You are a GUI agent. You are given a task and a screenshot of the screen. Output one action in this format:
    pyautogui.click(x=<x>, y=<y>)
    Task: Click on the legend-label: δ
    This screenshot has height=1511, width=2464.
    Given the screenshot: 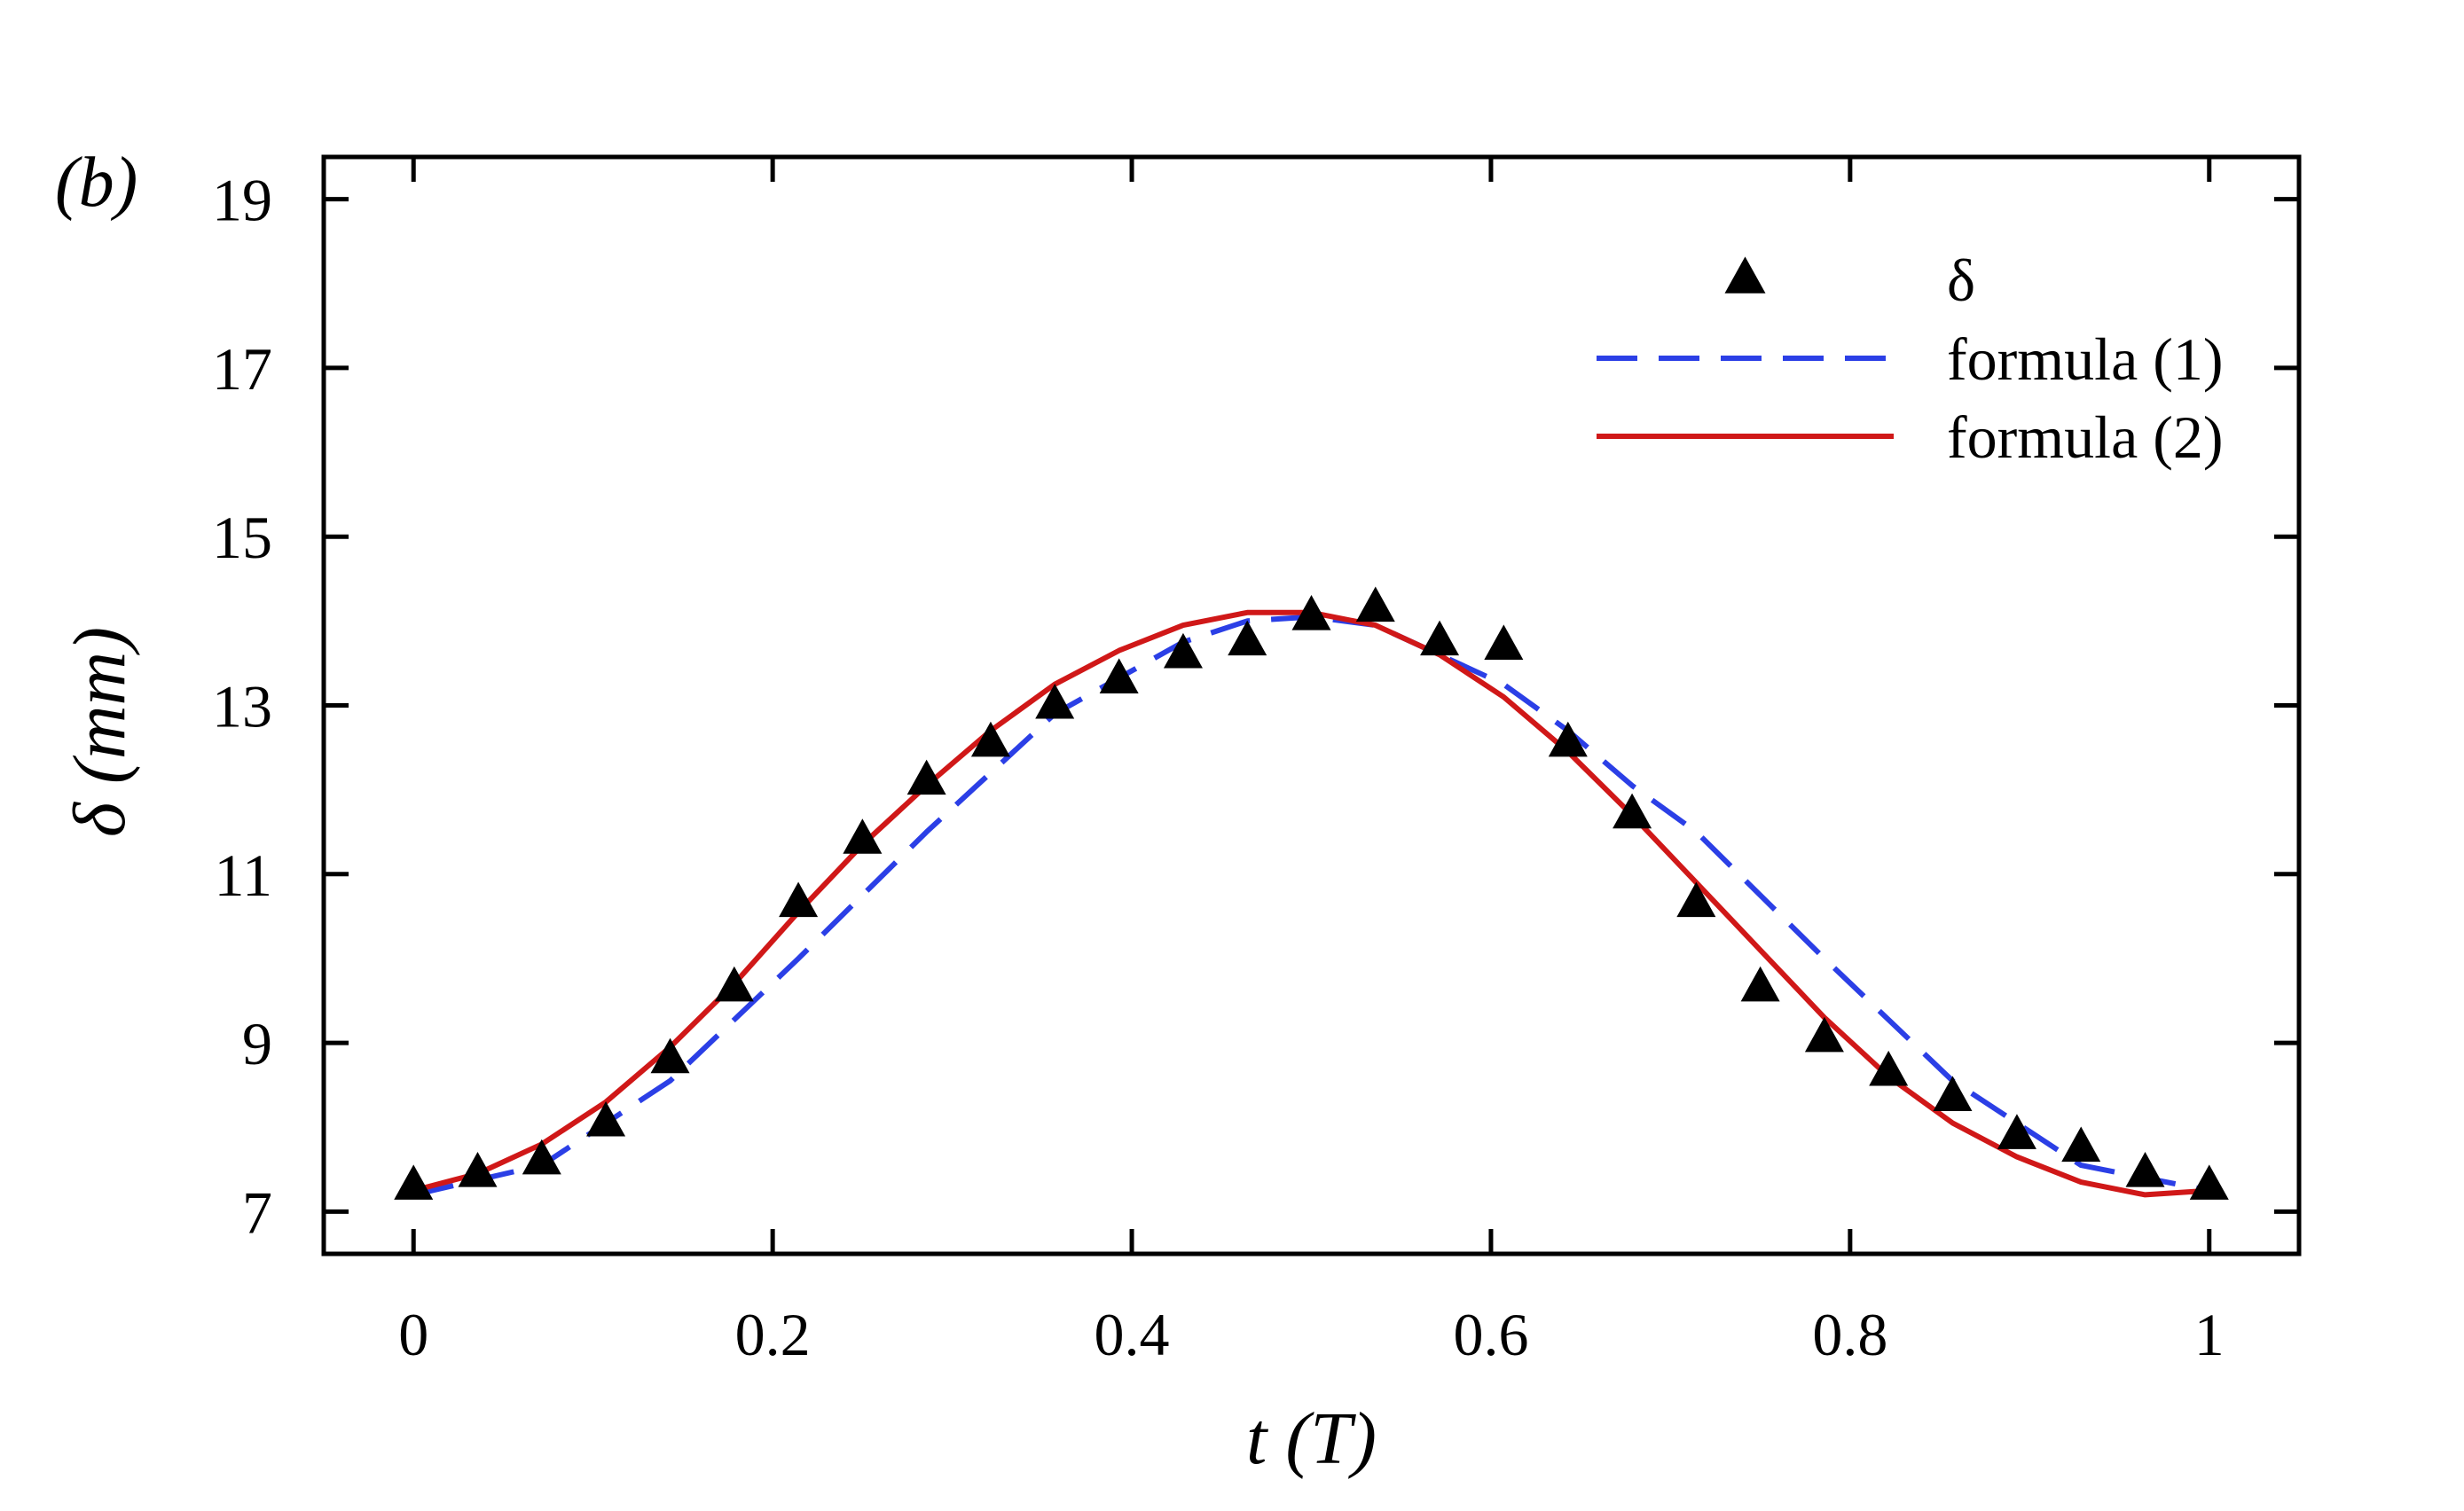 What is the action you would take?
    pyautogui.click(x=1961, y=280)
    